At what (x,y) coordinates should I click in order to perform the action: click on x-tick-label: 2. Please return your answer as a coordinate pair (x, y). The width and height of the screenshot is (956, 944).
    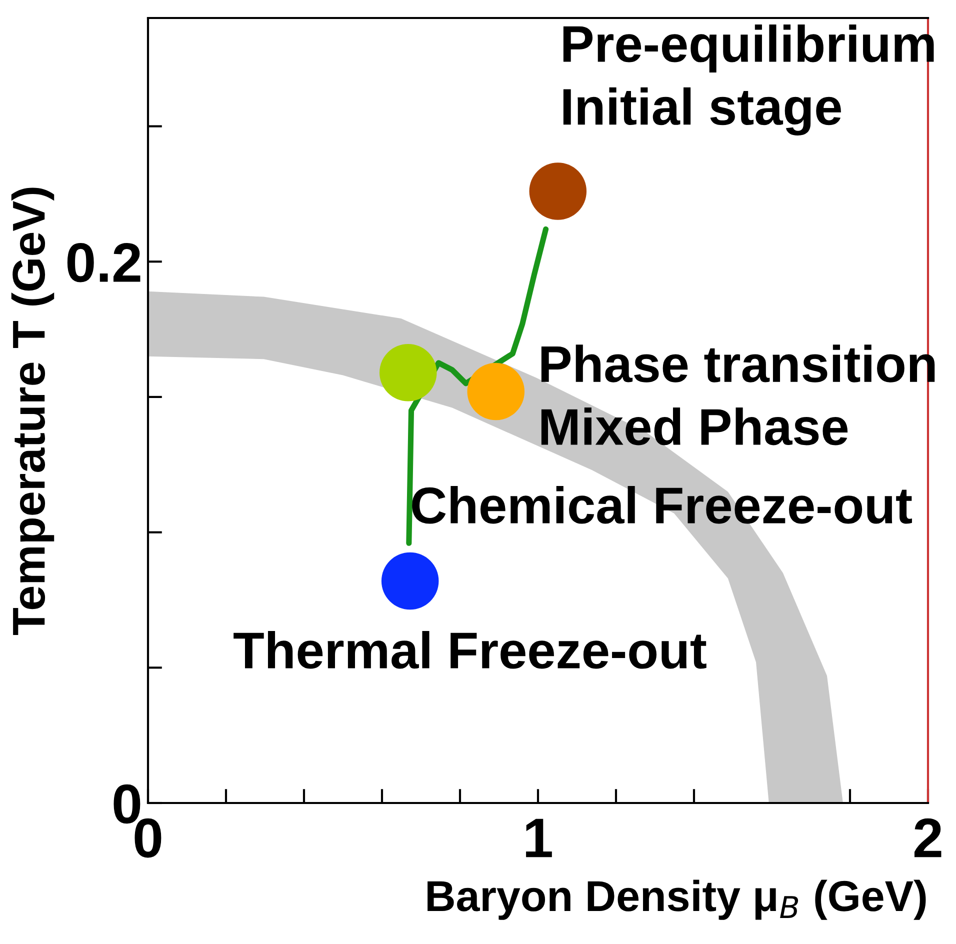
    Looking at the image, I should click on (928, 838).